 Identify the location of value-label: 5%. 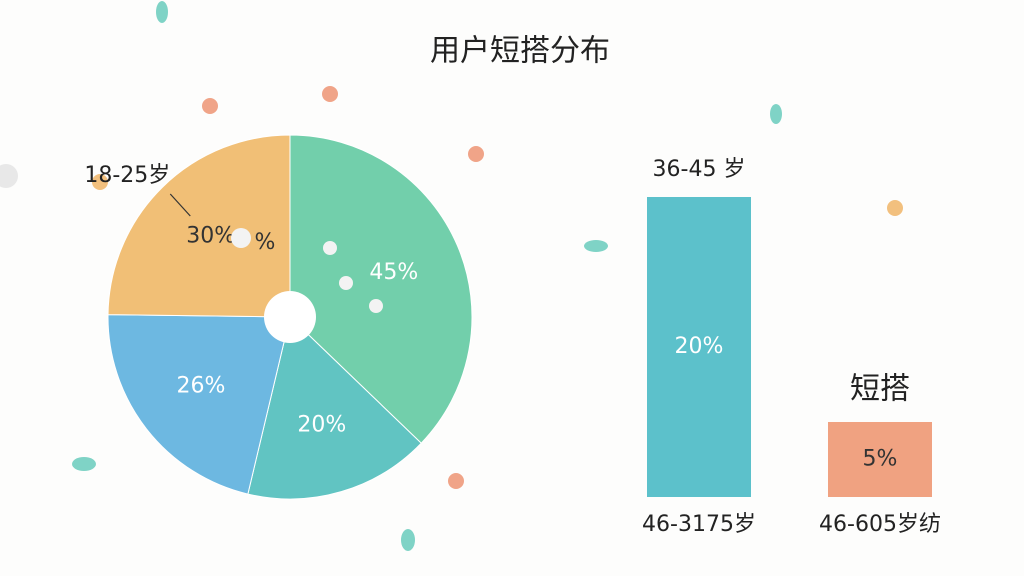
(880, 459).